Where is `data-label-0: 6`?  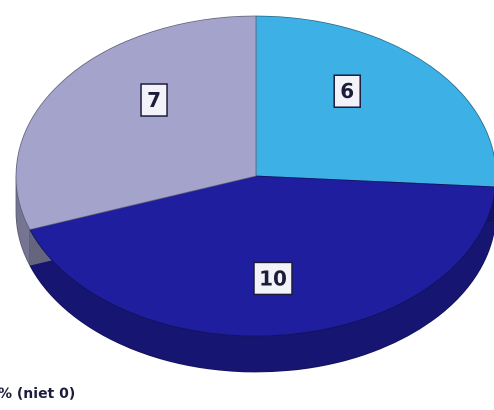
data-label-0: 6 is located at coordinates (347, 91).